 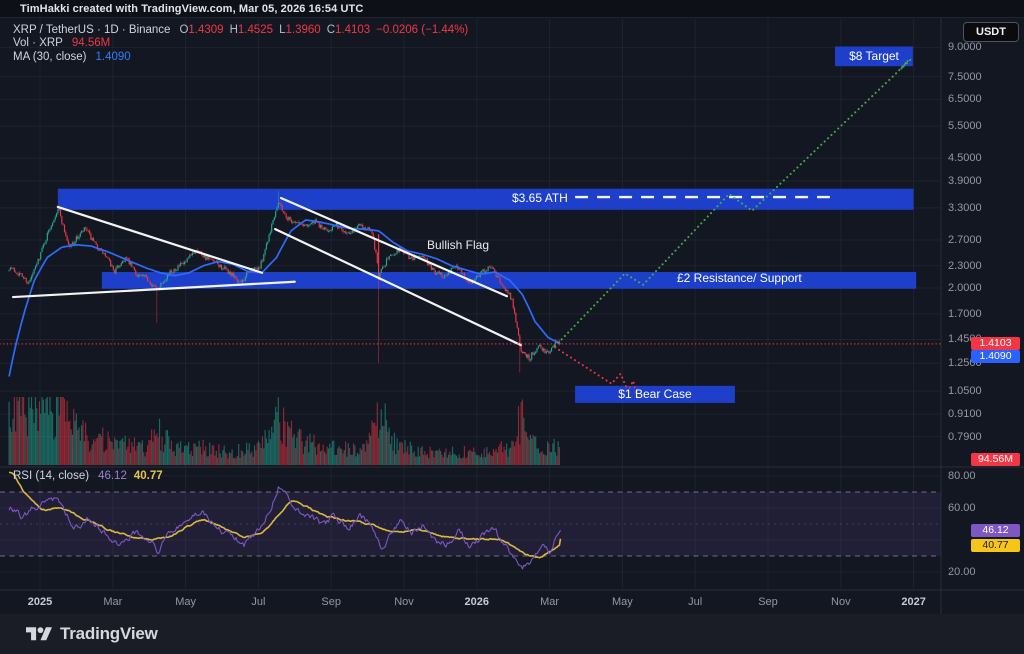 What do you see at coordinates (965, 76) in the screenshot?
I see `price-tick-label: 7.5000` at bounding box center [965, 76].